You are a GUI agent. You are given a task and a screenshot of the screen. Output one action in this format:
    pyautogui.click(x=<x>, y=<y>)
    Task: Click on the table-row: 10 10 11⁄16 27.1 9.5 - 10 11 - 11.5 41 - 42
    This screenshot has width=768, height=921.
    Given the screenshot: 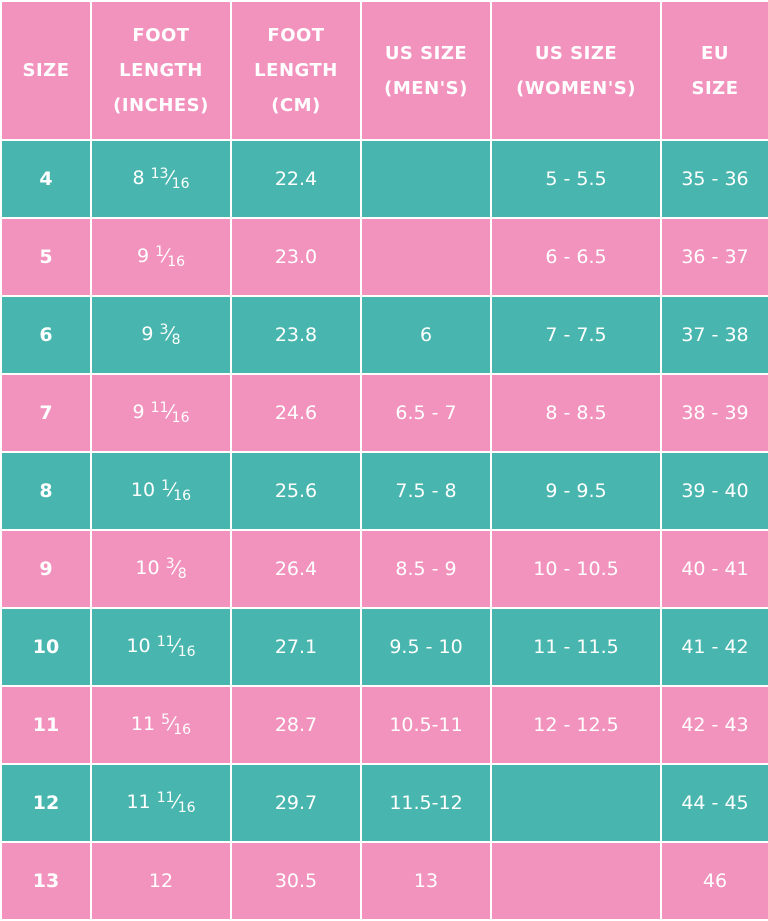 What is the action you would take?
    pyautogui.click(x=384, y=647)
    